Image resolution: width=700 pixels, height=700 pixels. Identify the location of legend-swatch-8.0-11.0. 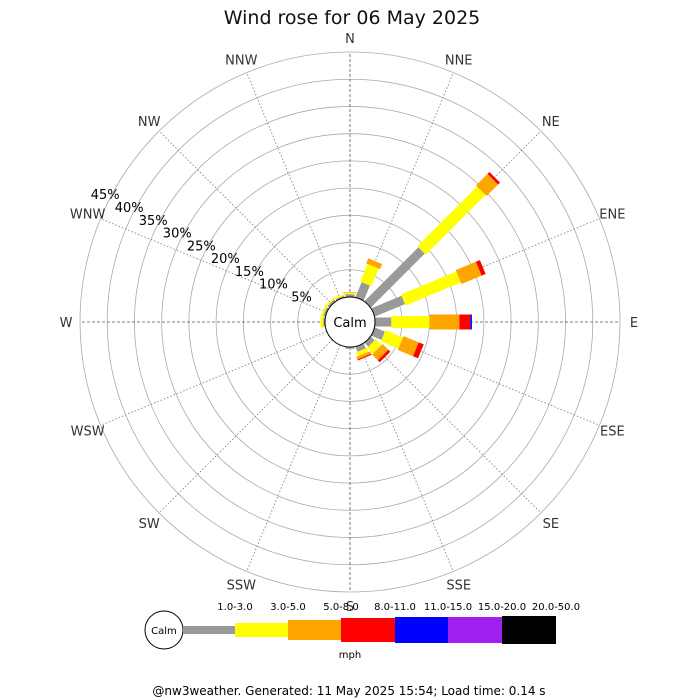
(368, 630).